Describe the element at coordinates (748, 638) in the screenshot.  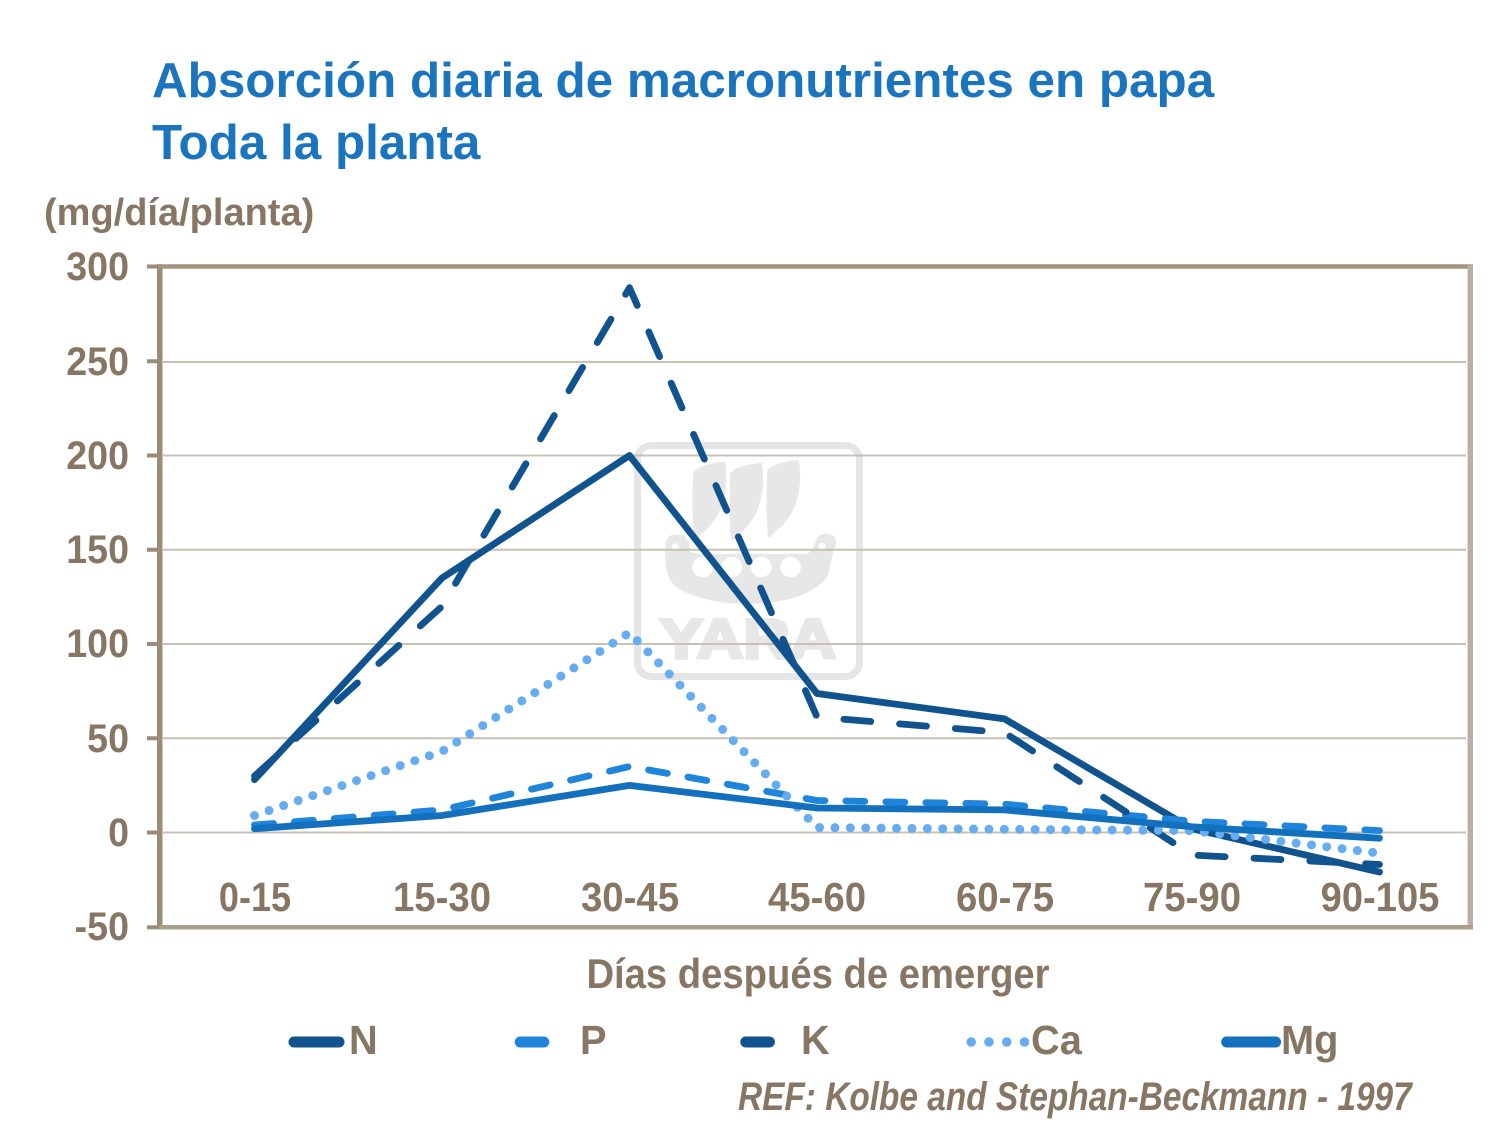
I see `svg-text: YARA` at that location.